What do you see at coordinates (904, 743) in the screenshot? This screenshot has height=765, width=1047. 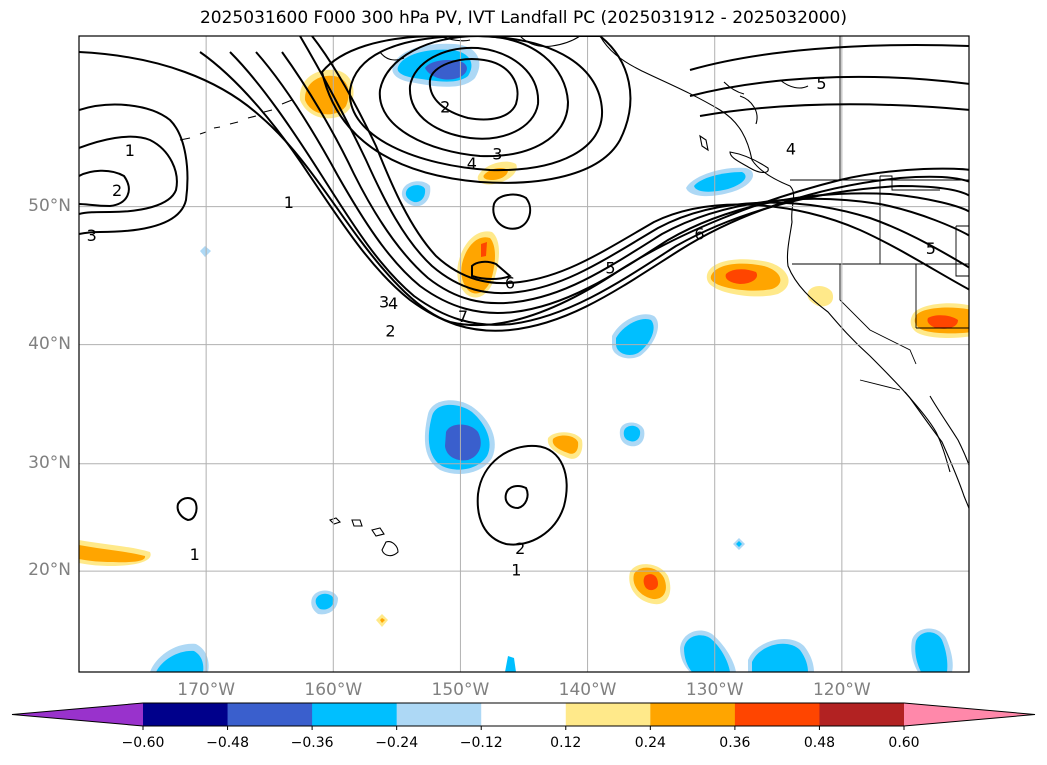 I see `colorbar-tick-label: 0.60` at bounding box center [904, 743].